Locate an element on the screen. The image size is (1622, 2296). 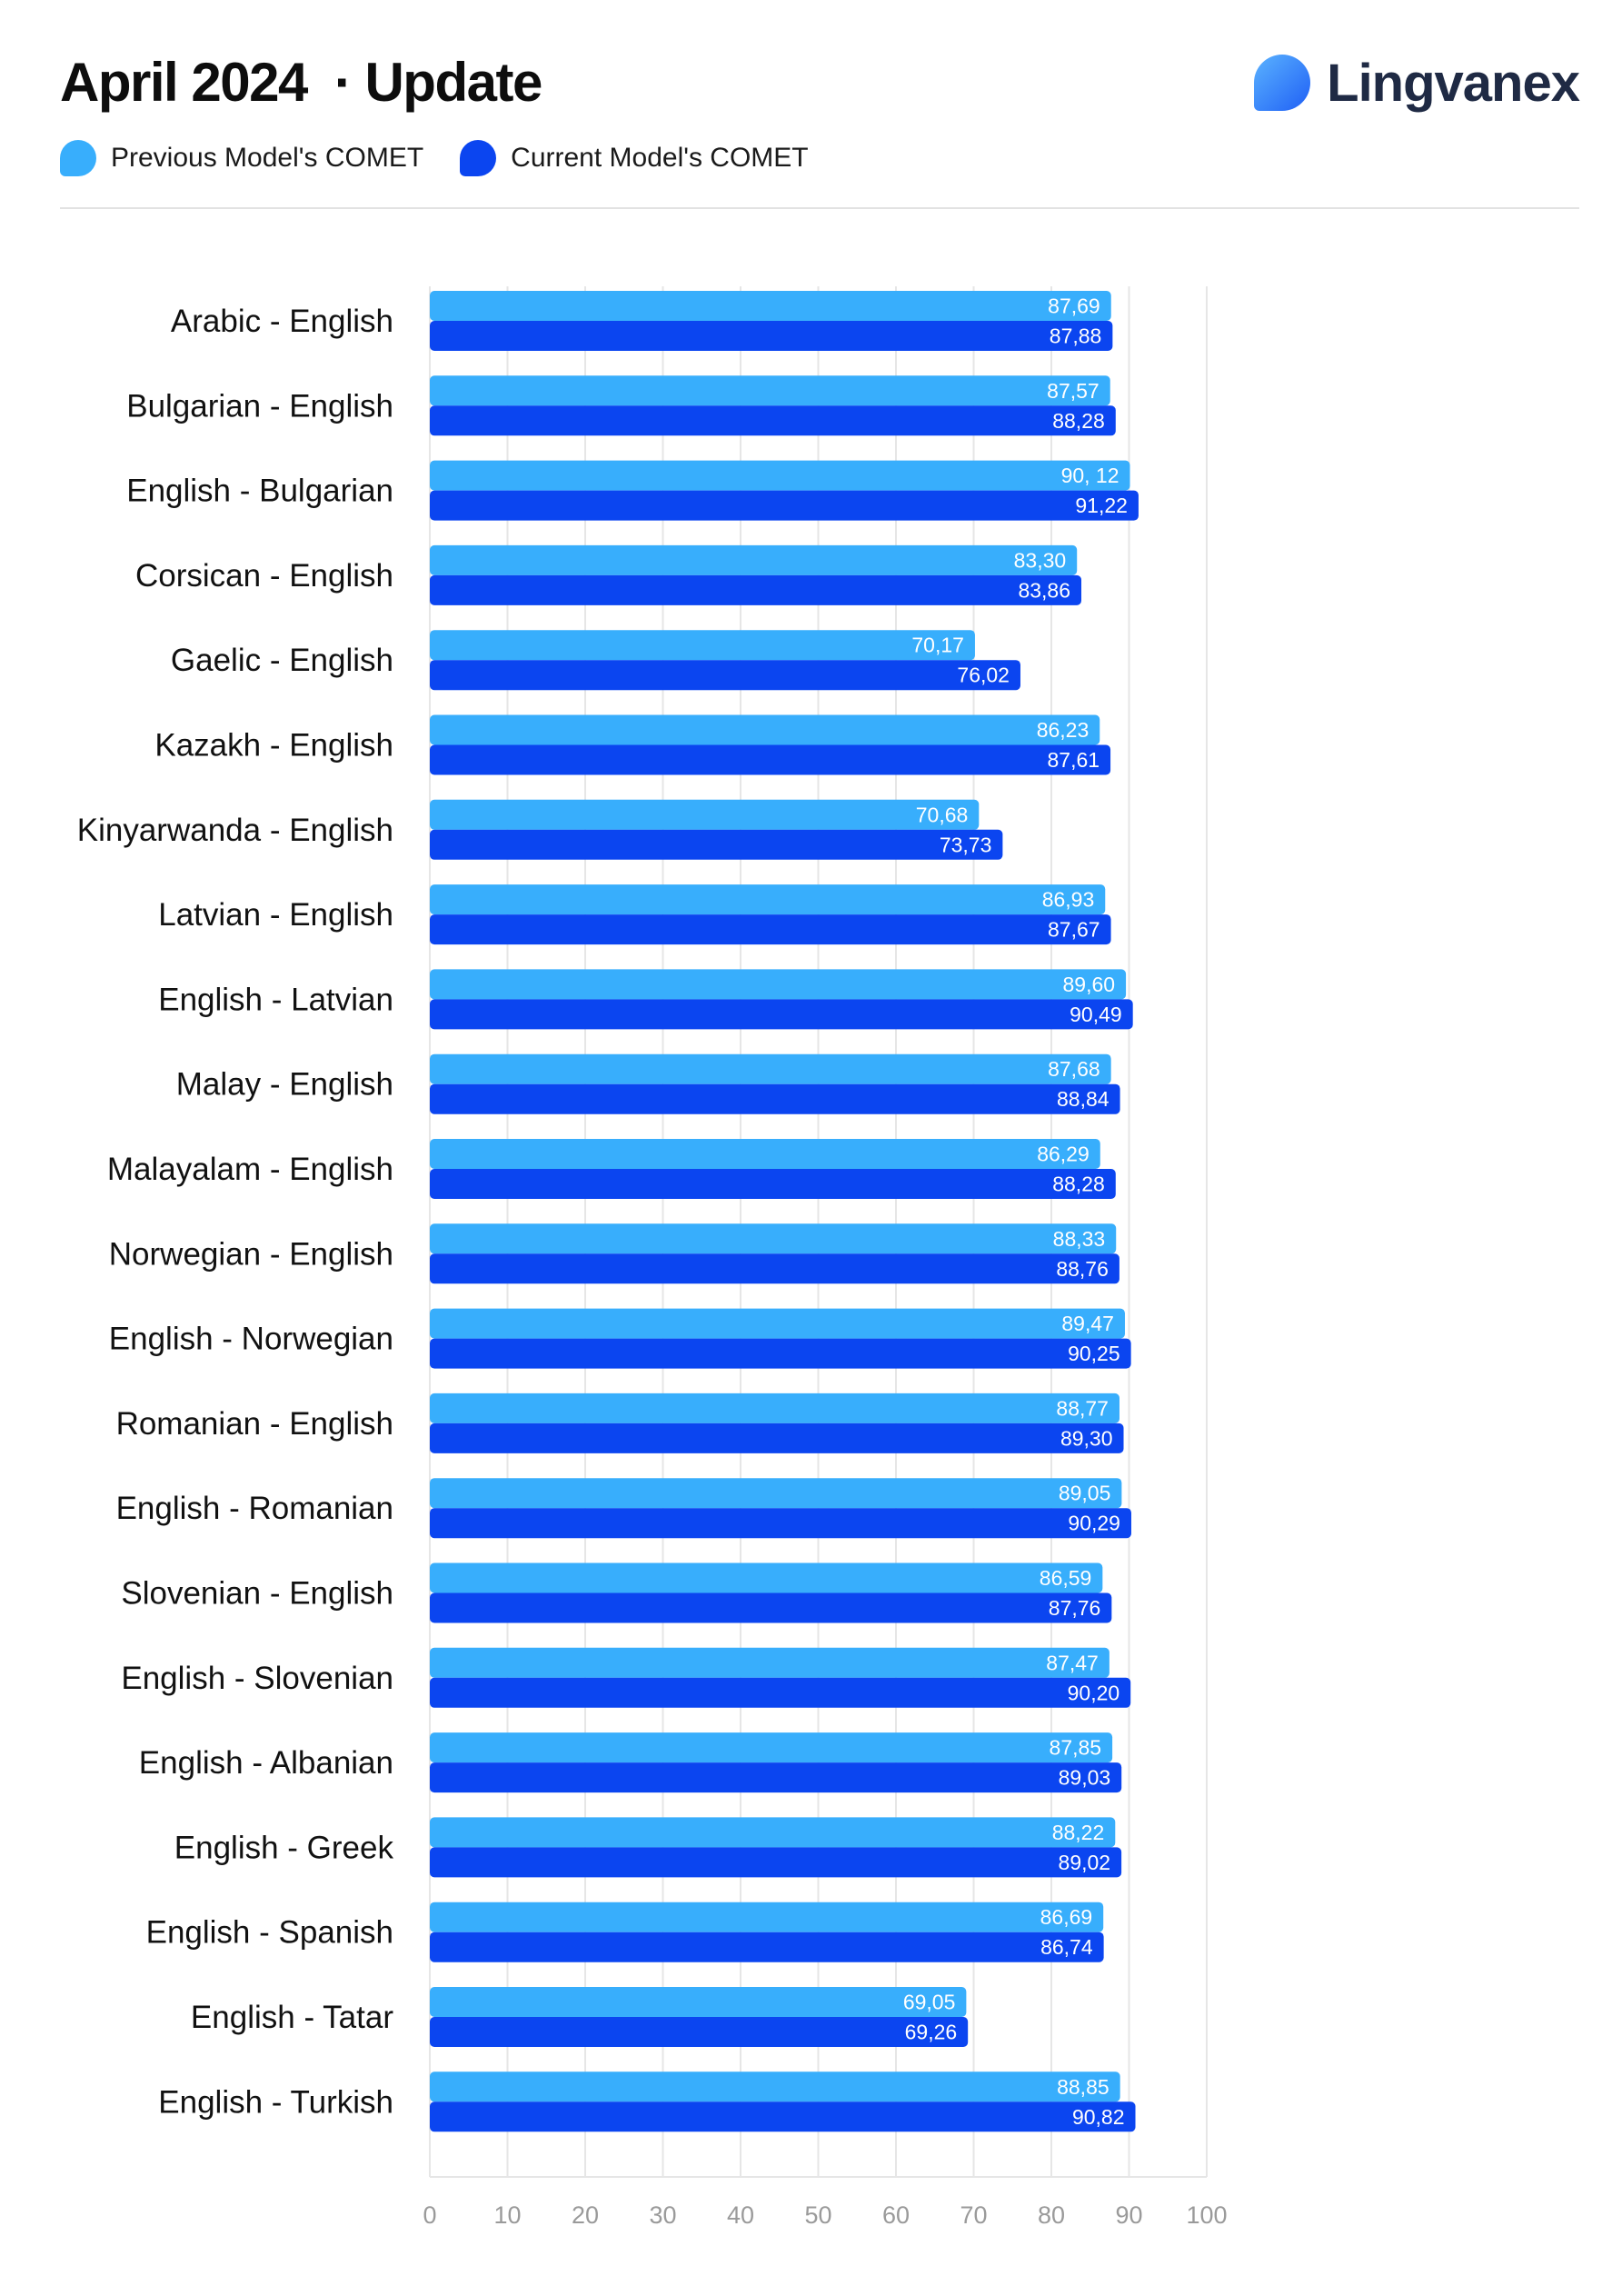
legend-swatch-previous is located at coordinates (78, 158).